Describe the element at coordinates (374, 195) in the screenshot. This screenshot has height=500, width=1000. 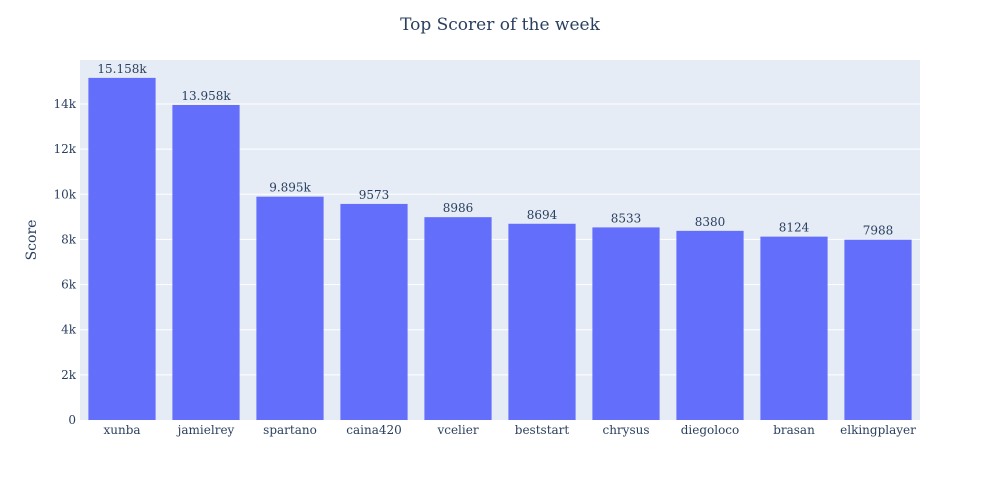
I see `data-label-caina420: 9573` at that location.